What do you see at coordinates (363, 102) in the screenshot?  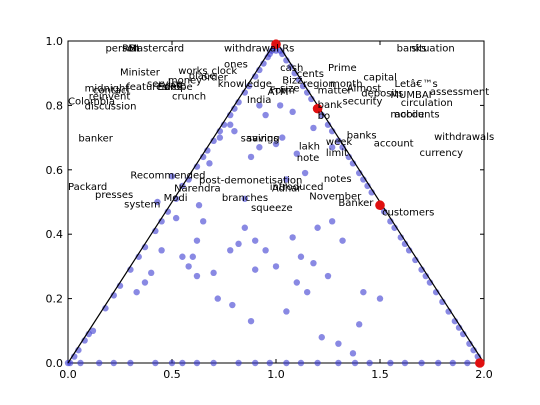 I see `word-label: security` at bounding box center [363, 102].